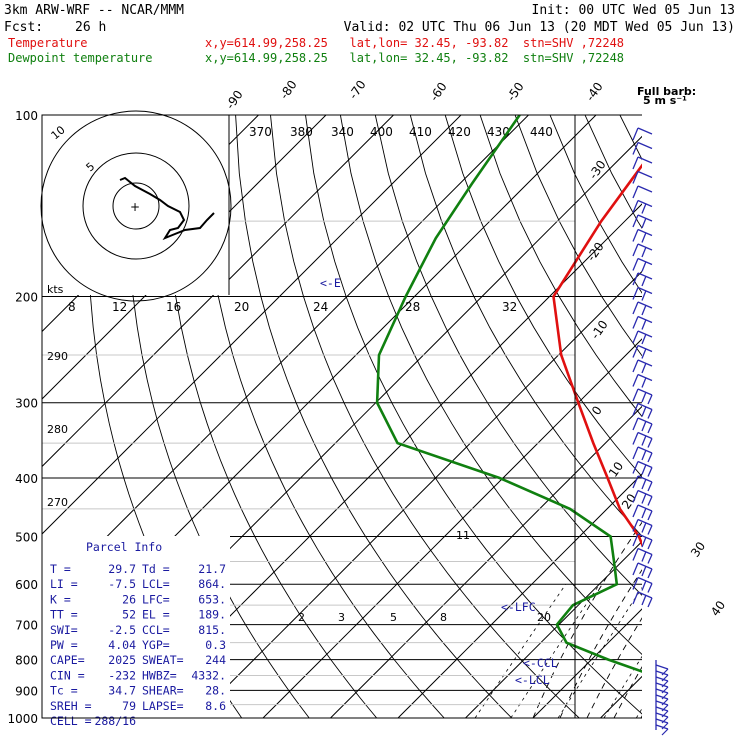  What do you see at coordinates (212, 630) in the screenshot?
I see `parcel-param-value: 815.` at bounding box center [212, 630].